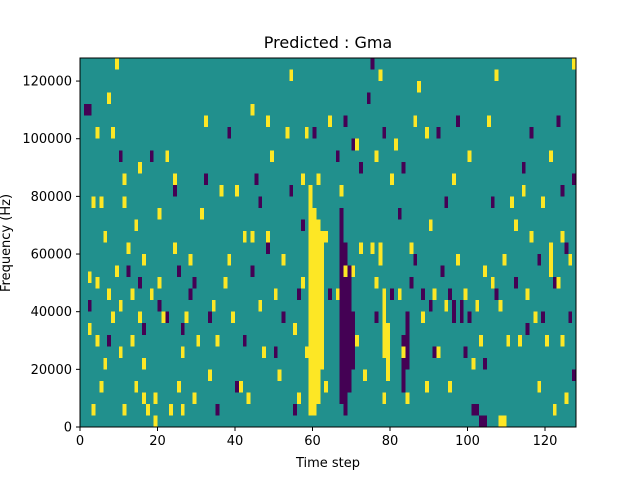  What do you see at coordinates (467, 441) in the screenshot?
I see `x-tick-label: 100` at bounding box center [467, 441].